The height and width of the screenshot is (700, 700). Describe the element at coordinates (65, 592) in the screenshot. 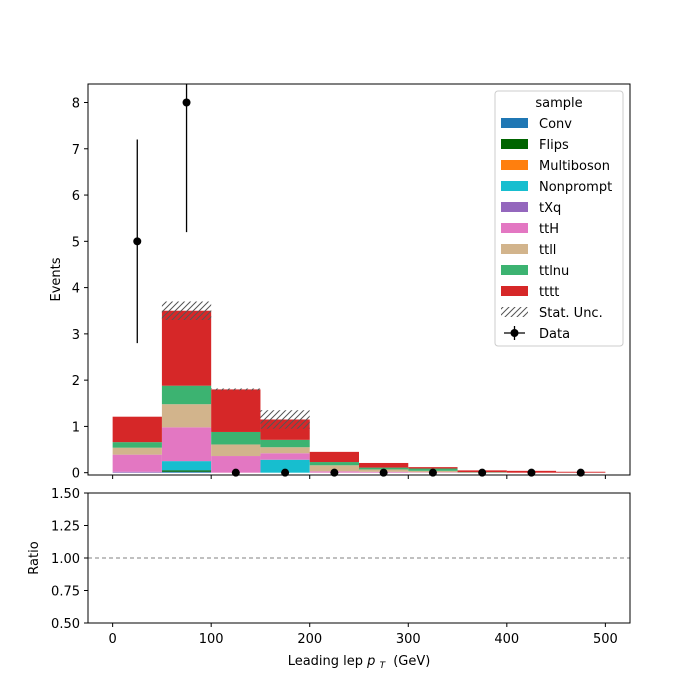

I see `ratio-y-tick-label-1: 0.75` at that location.